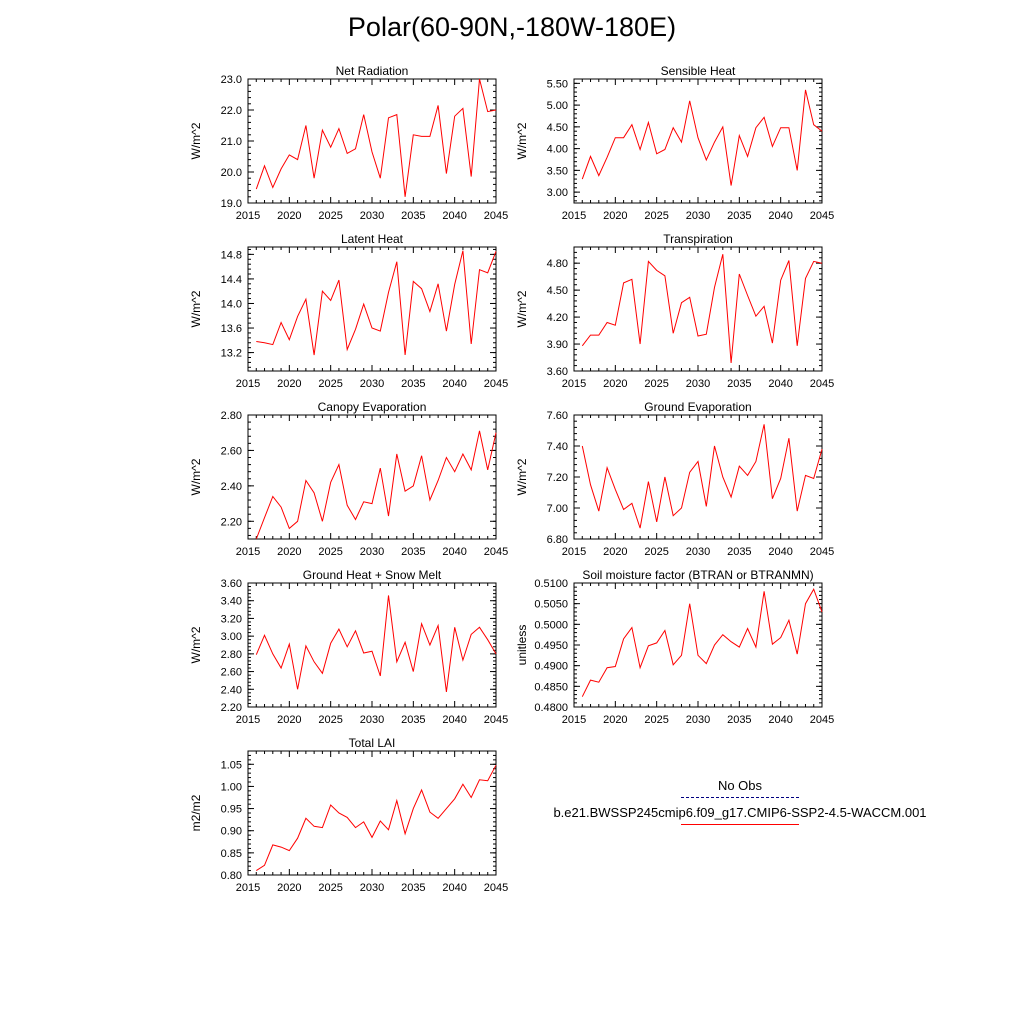  What do you see at coordinates (557, 416) in the screenshot?
I see `y-tick-label: 7.60` at bounding box center [557, 416].